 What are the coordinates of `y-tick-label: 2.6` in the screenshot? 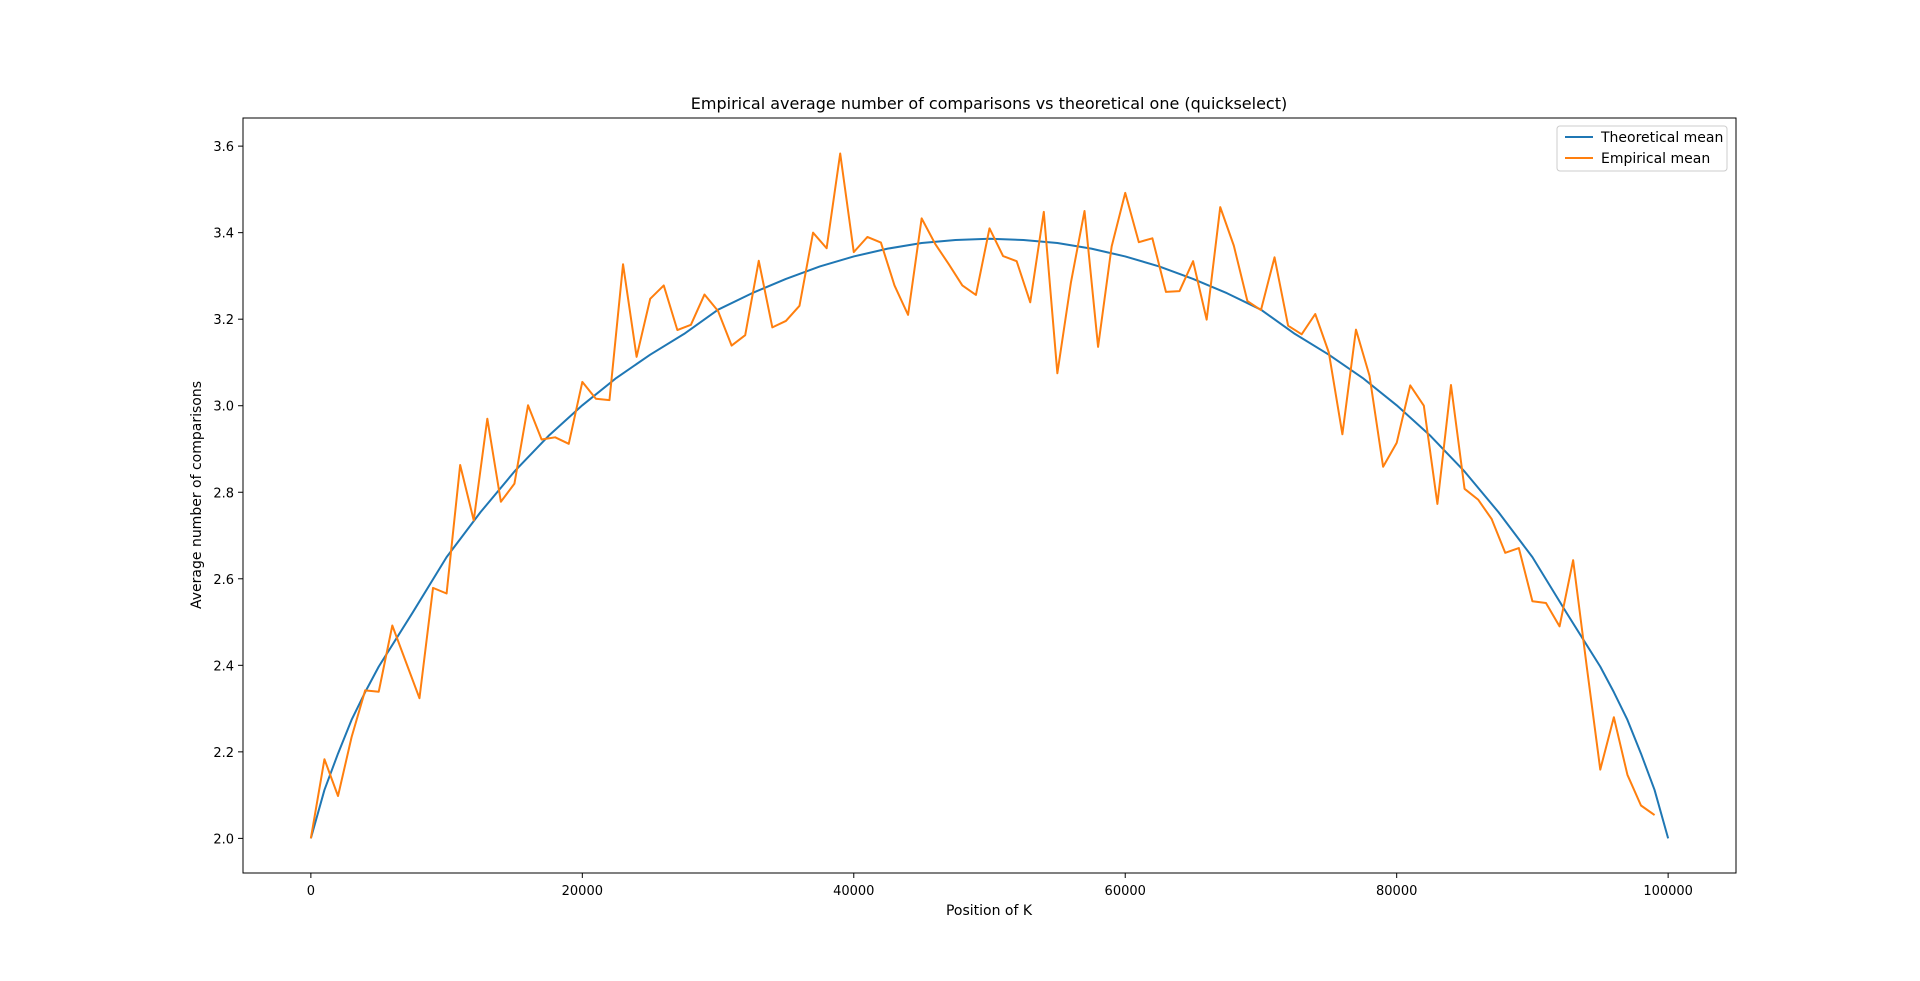 It's located at (223, 580).